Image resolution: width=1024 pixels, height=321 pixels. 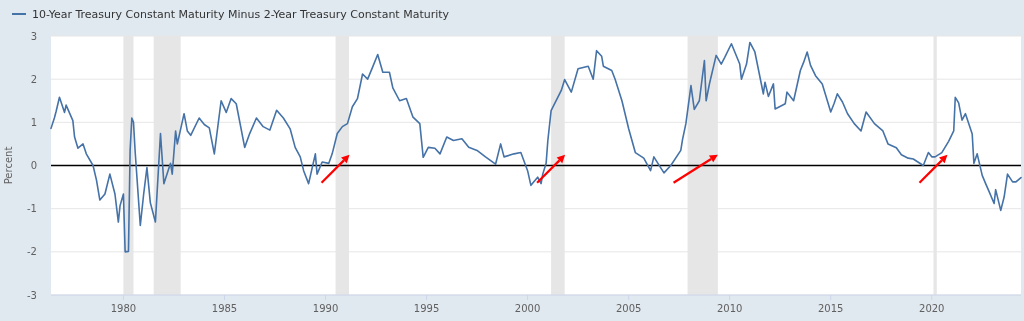 What do you see at coordinates (325, 308) in the screenshot?
I see `x-tick-label: 1990` at bounding box center [325, 308].